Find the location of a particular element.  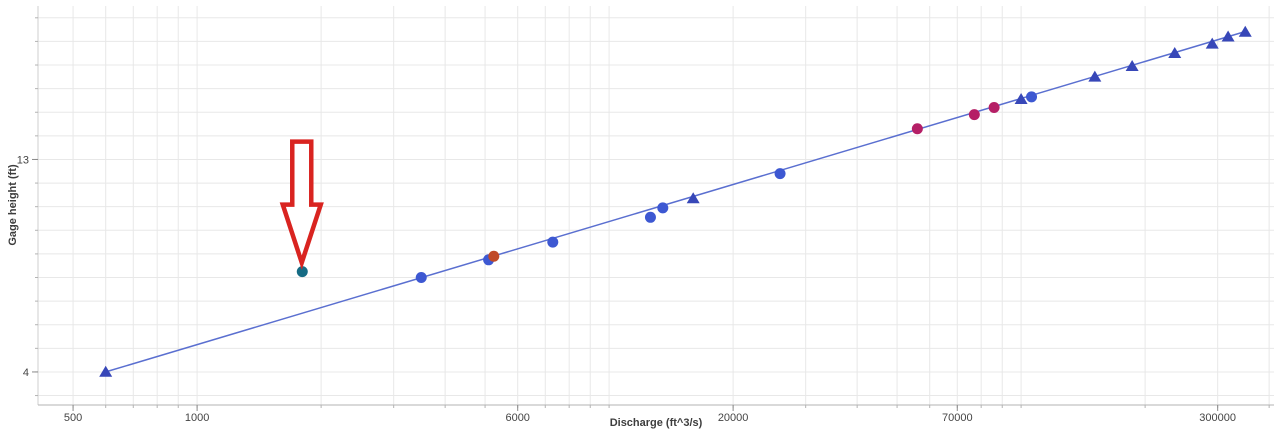

x-tick-label: 6000 is located at coordinates (517, 418).